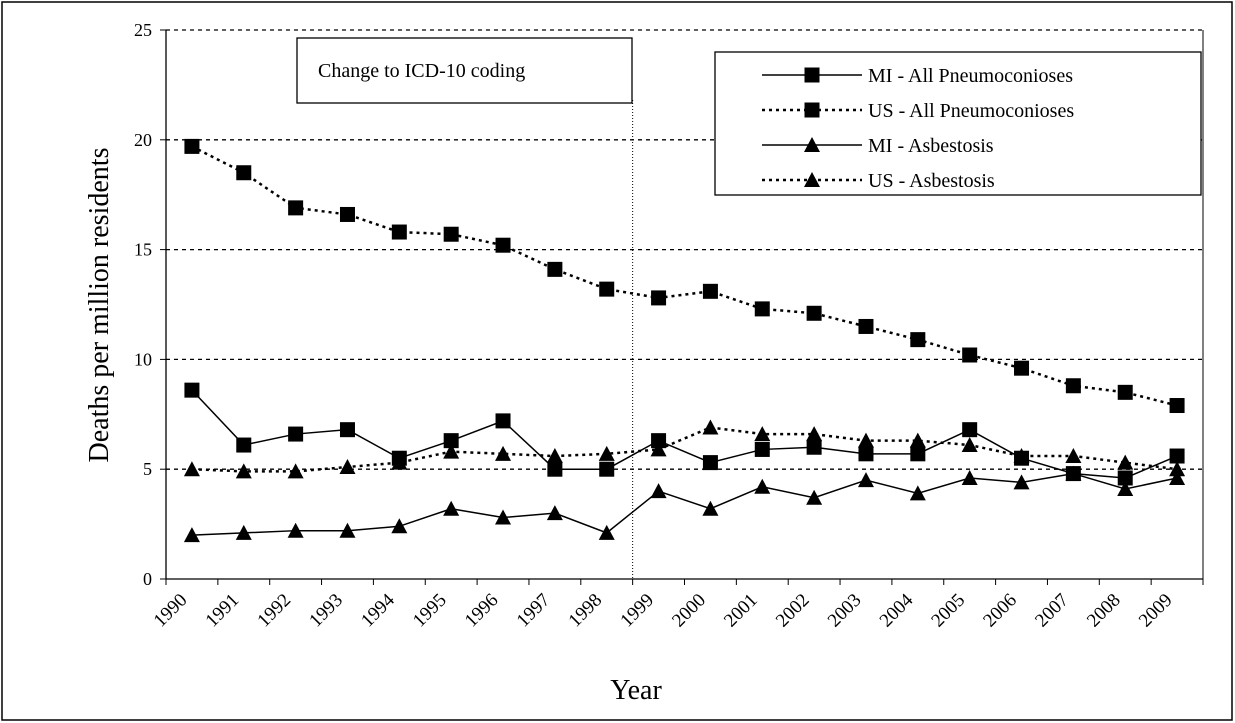  Describe the element at coordinates (147, 469) in the screenshot. I see `y-tick-label: 5` at that location.